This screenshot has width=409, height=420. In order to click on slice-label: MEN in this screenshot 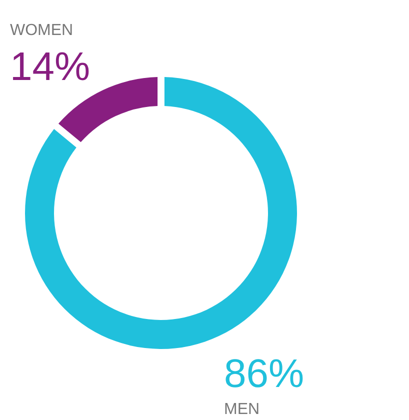, I will do `click(242, 409)`.